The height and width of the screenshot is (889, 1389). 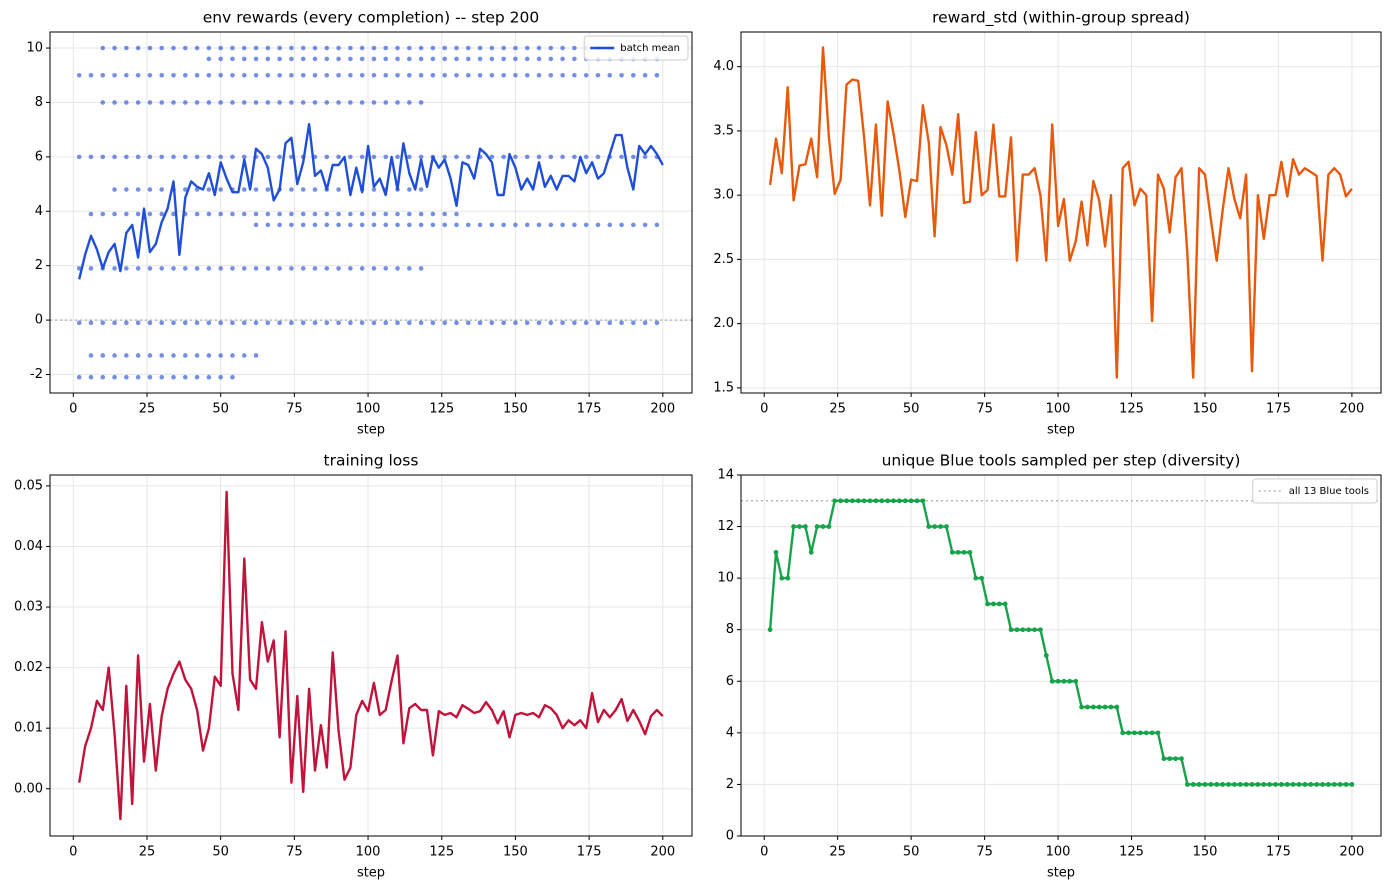 What do you see at coordinates (515, 852) in the screenshot?
I see `x-tick-label: 150` at bounding box center [515, 852].